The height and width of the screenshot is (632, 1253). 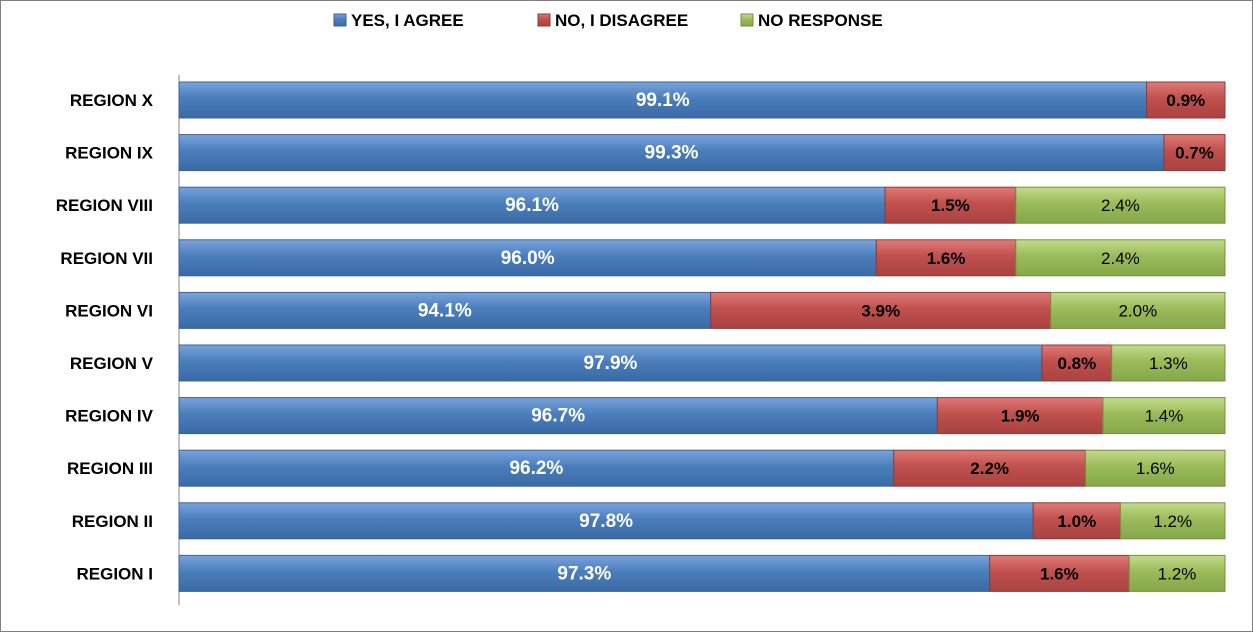 I want to click on data-label: 97.8%, so click(x=606, y=521).